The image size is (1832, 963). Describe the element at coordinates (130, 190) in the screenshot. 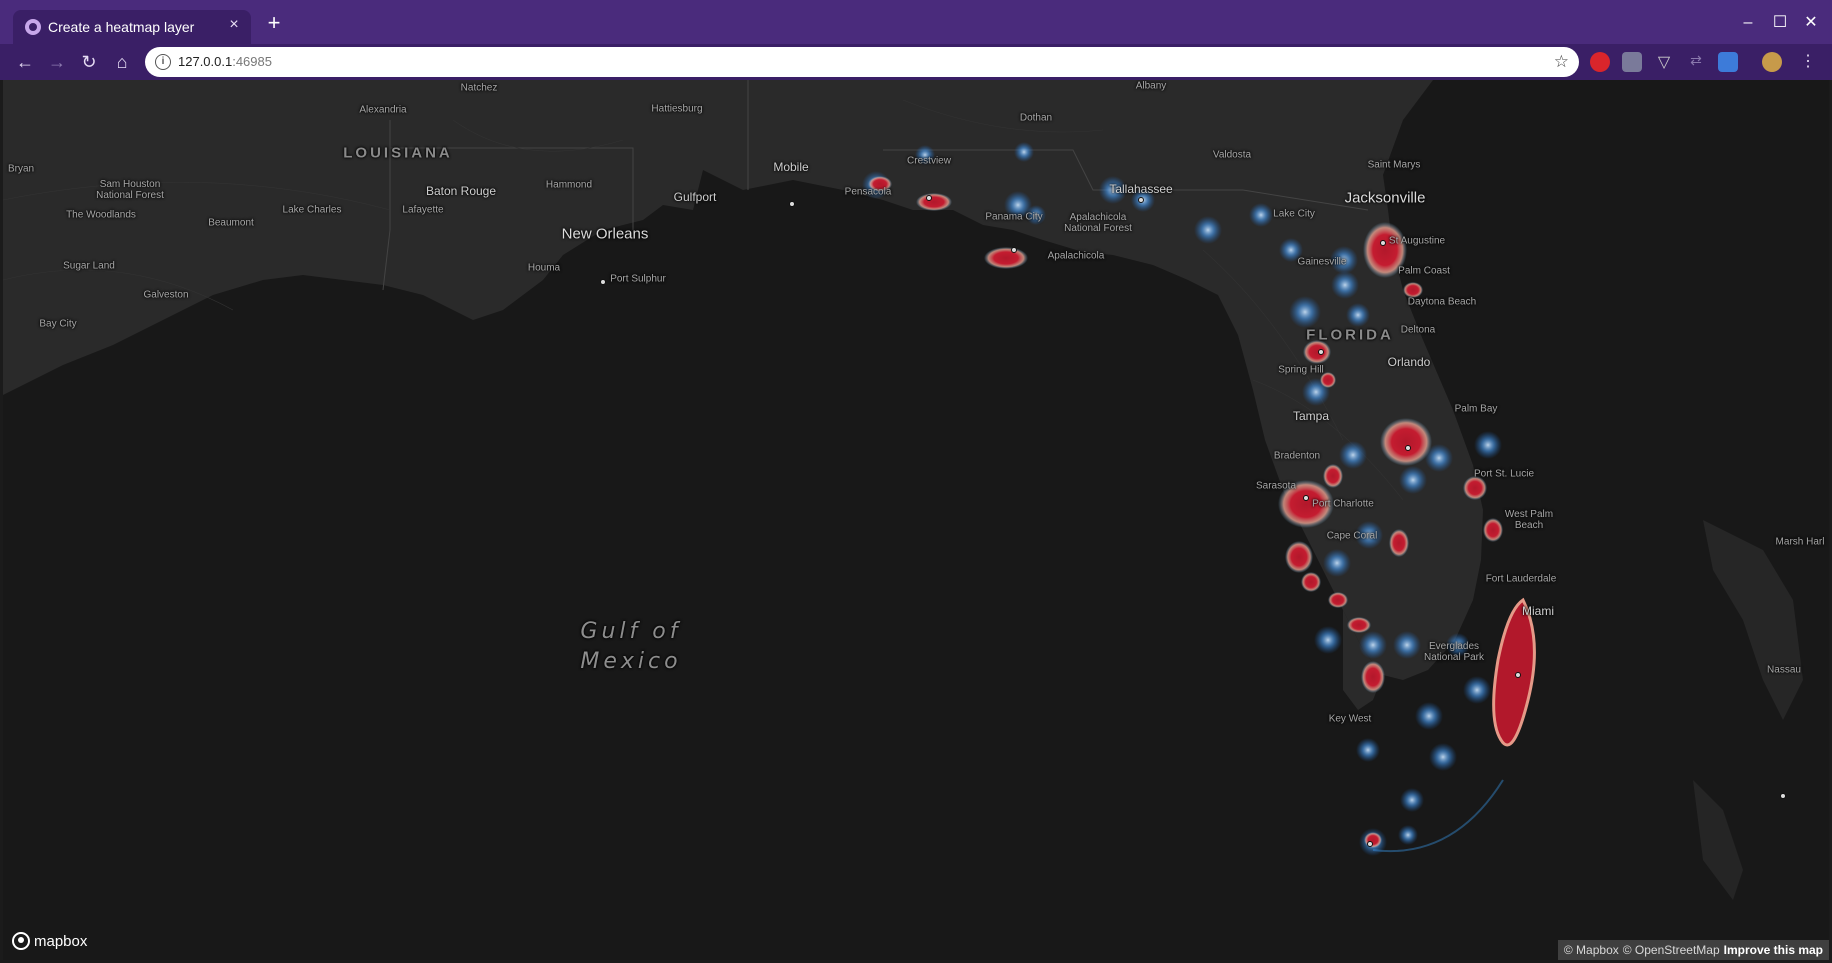

I see `map-label-park: Sam Houston National Forest` at that location.